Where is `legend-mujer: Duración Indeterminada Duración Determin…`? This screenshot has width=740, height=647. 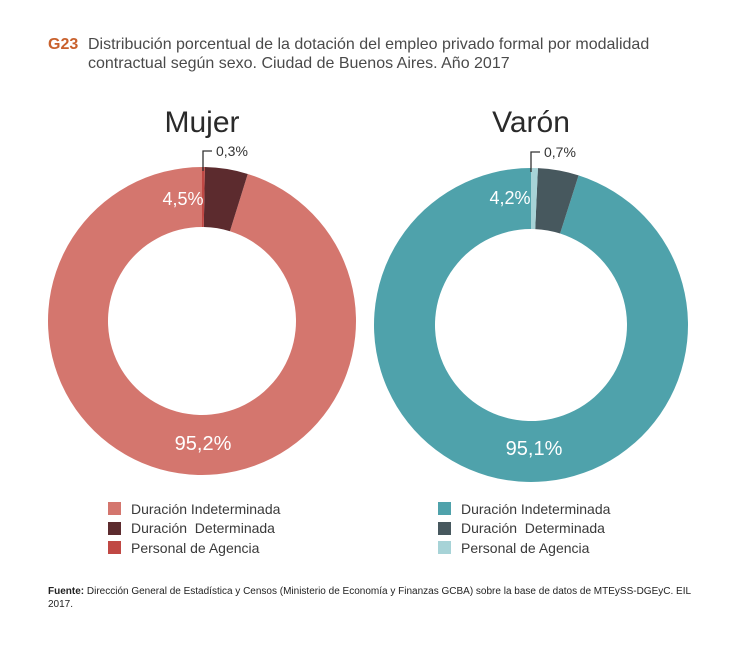
legend-mujer: Duración Indeterminada Duración Determin… is located at coordinates (194, 528).